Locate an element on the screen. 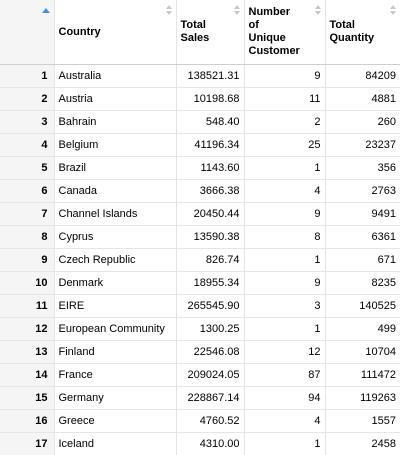 The image size is (400, 455). row-index: 17 is located at coordinates (27, 443).